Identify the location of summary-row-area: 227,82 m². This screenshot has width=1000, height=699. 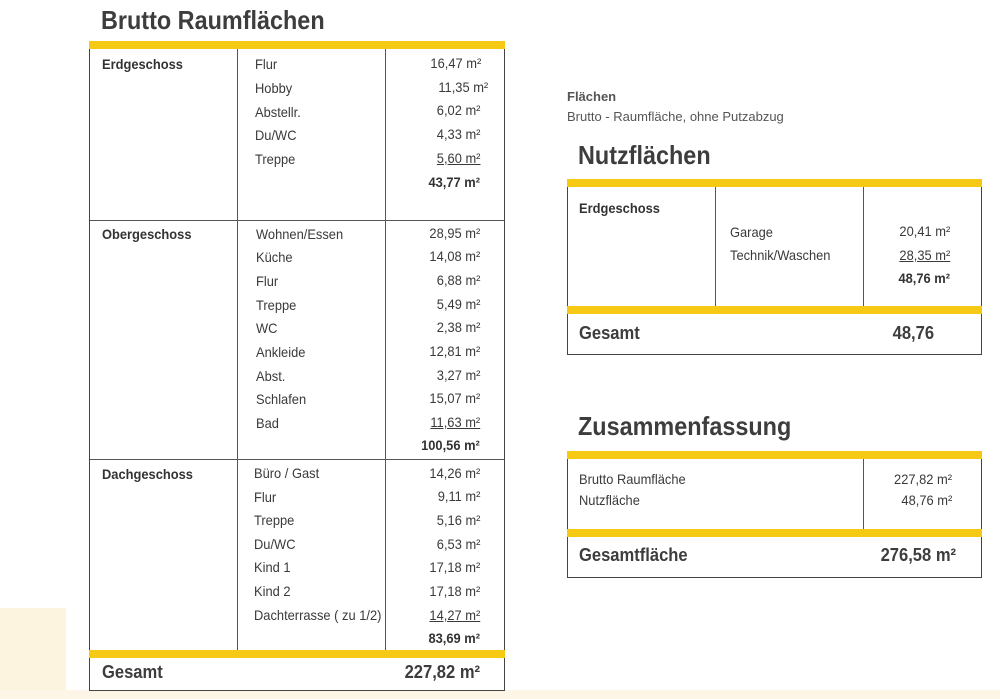
(922, 479).